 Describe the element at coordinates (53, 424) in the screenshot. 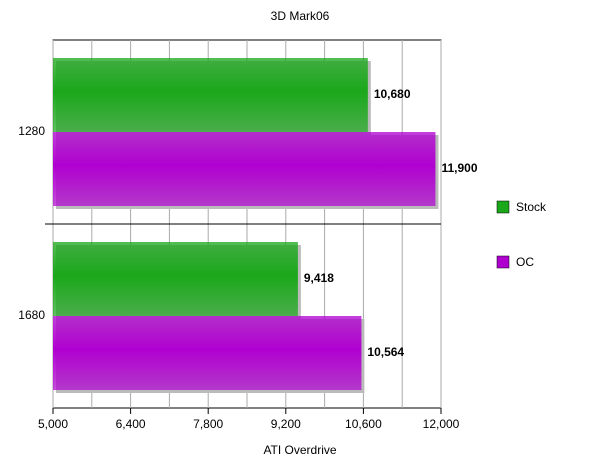

I see `x-tick-label: 5,000` at that location.